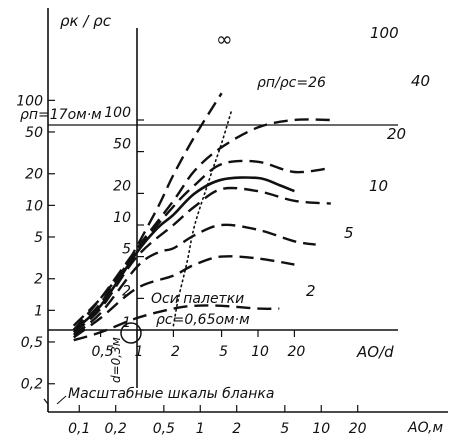 The height and width of the screenshot is (445, 455). What do you see at coordinates (38, 311) in the screenshot?
I see `outer-y-tick-label: 1` at bounding box center [38, 311].